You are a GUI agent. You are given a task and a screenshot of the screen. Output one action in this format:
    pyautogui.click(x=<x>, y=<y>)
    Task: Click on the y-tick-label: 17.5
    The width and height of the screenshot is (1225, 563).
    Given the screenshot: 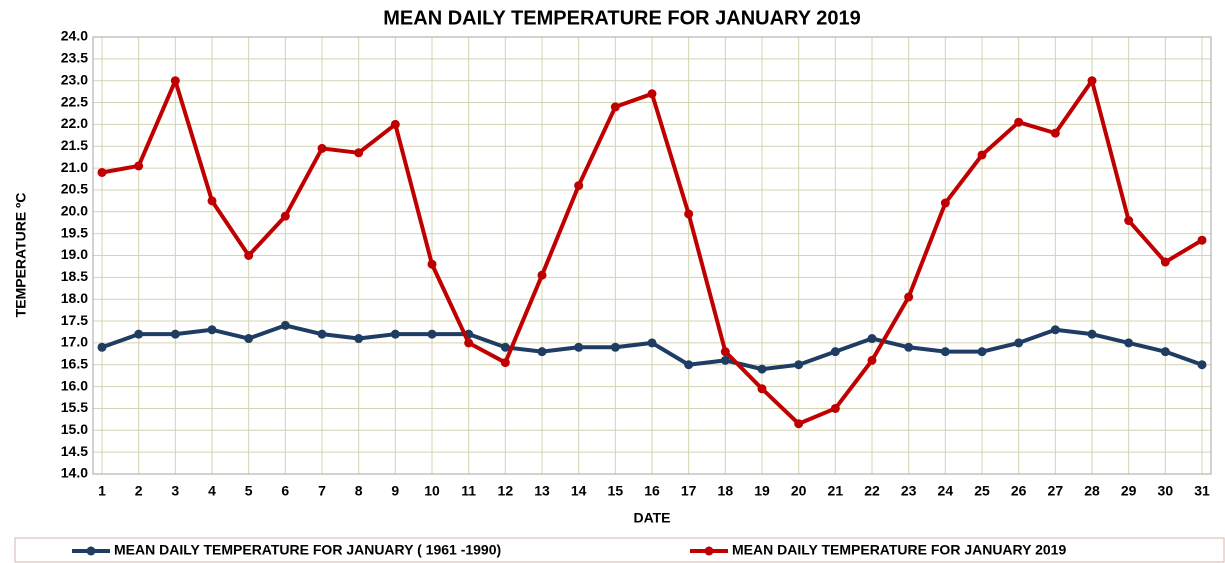 What is the action you would take?
    pyautogui.click(x=74, y=320)
    